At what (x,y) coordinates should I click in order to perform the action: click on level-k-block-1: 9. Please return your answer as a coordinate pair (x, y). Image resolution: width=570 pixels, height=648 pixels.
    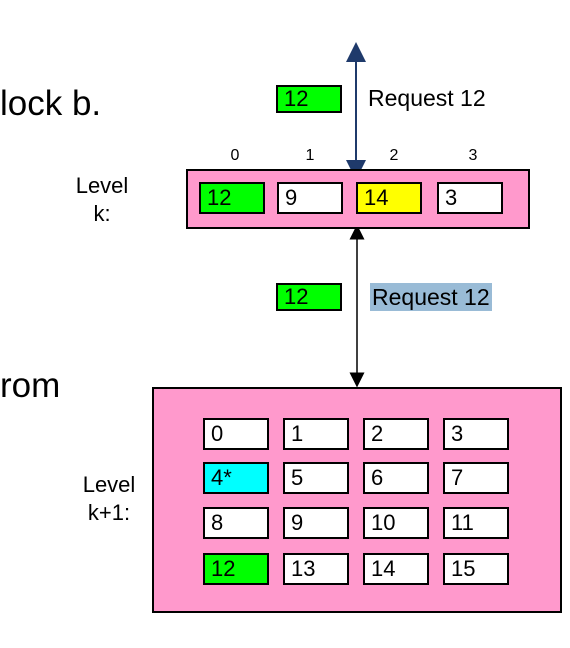
    Looking at the image, I should click on (310, 198).